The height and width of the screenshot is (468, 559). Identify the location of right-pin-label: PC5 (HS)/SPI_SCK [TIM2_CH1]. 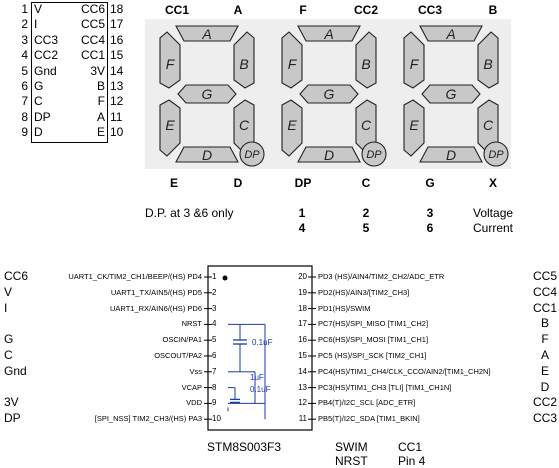
(372, 355).